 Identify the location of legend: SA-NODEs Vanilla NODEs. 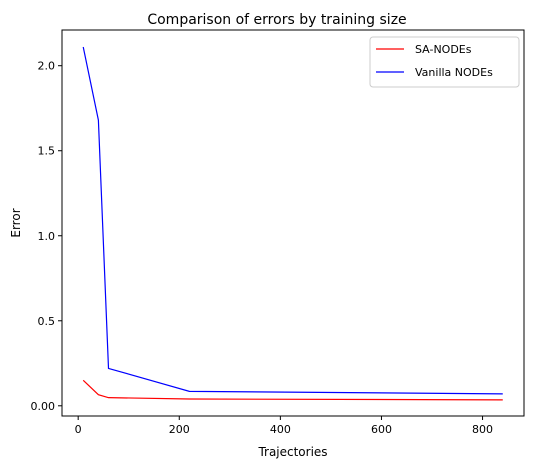
(444, 62).